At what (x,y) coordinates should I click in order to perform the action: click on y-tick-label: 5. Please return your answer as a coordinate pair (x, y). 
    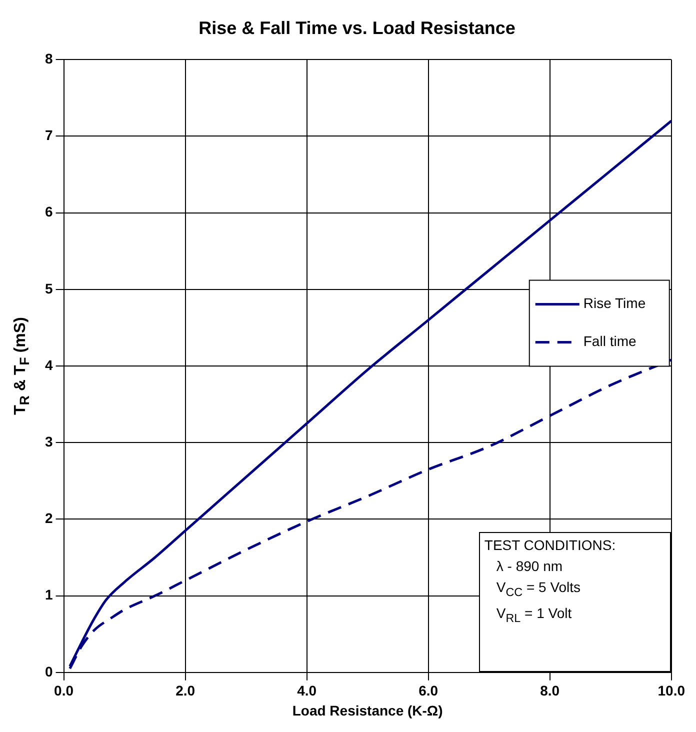
    Looking at the image, I should click on (48, 288).